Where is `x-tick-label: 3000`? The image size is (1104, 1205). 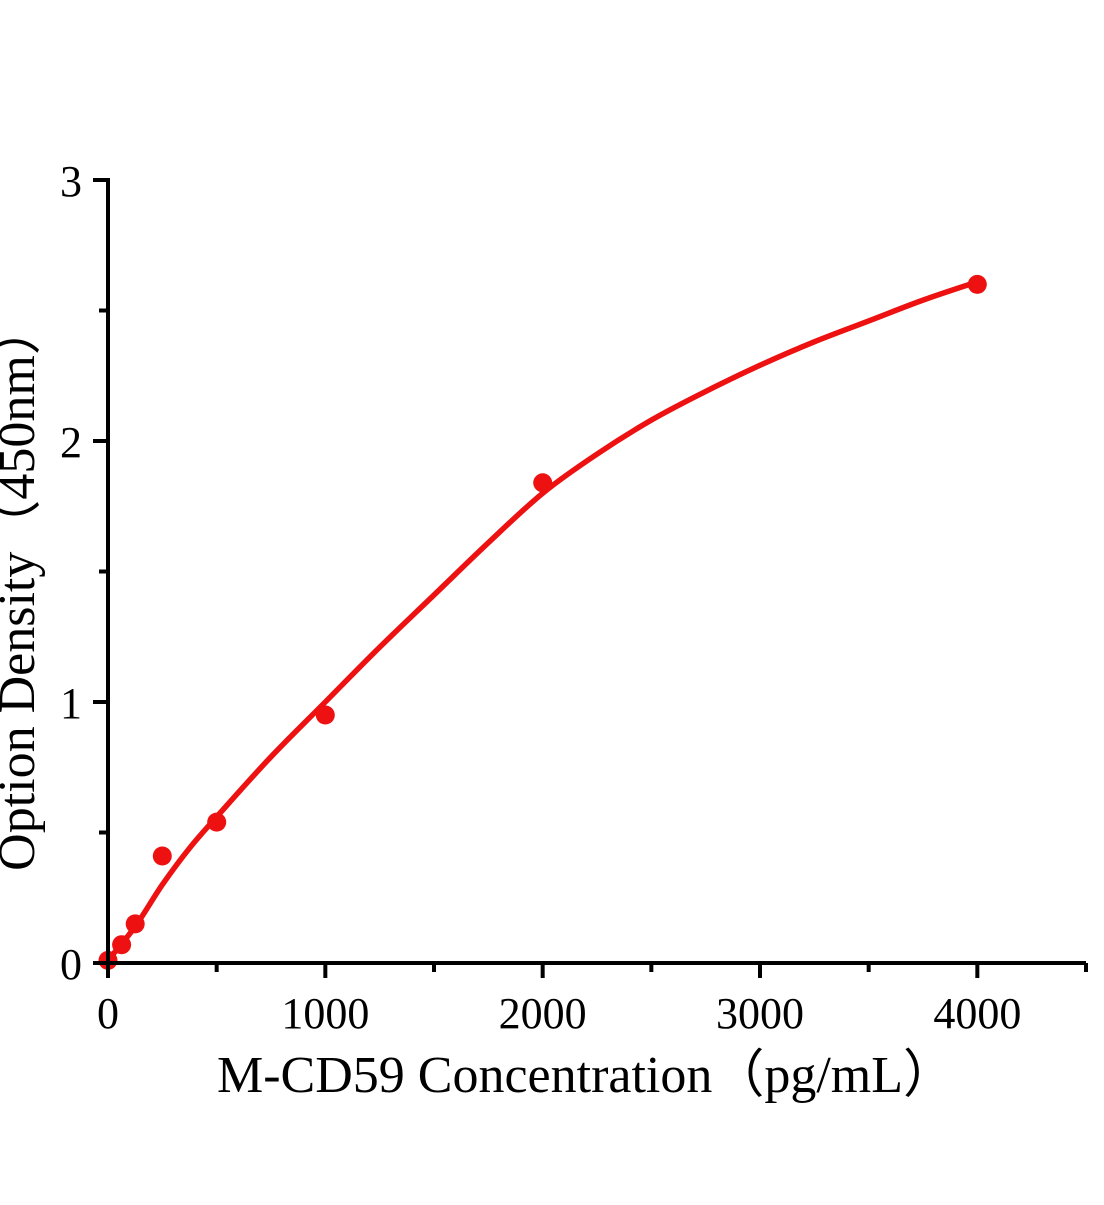 x-tick-label: 3000 is located at coordinates (760, 1013).